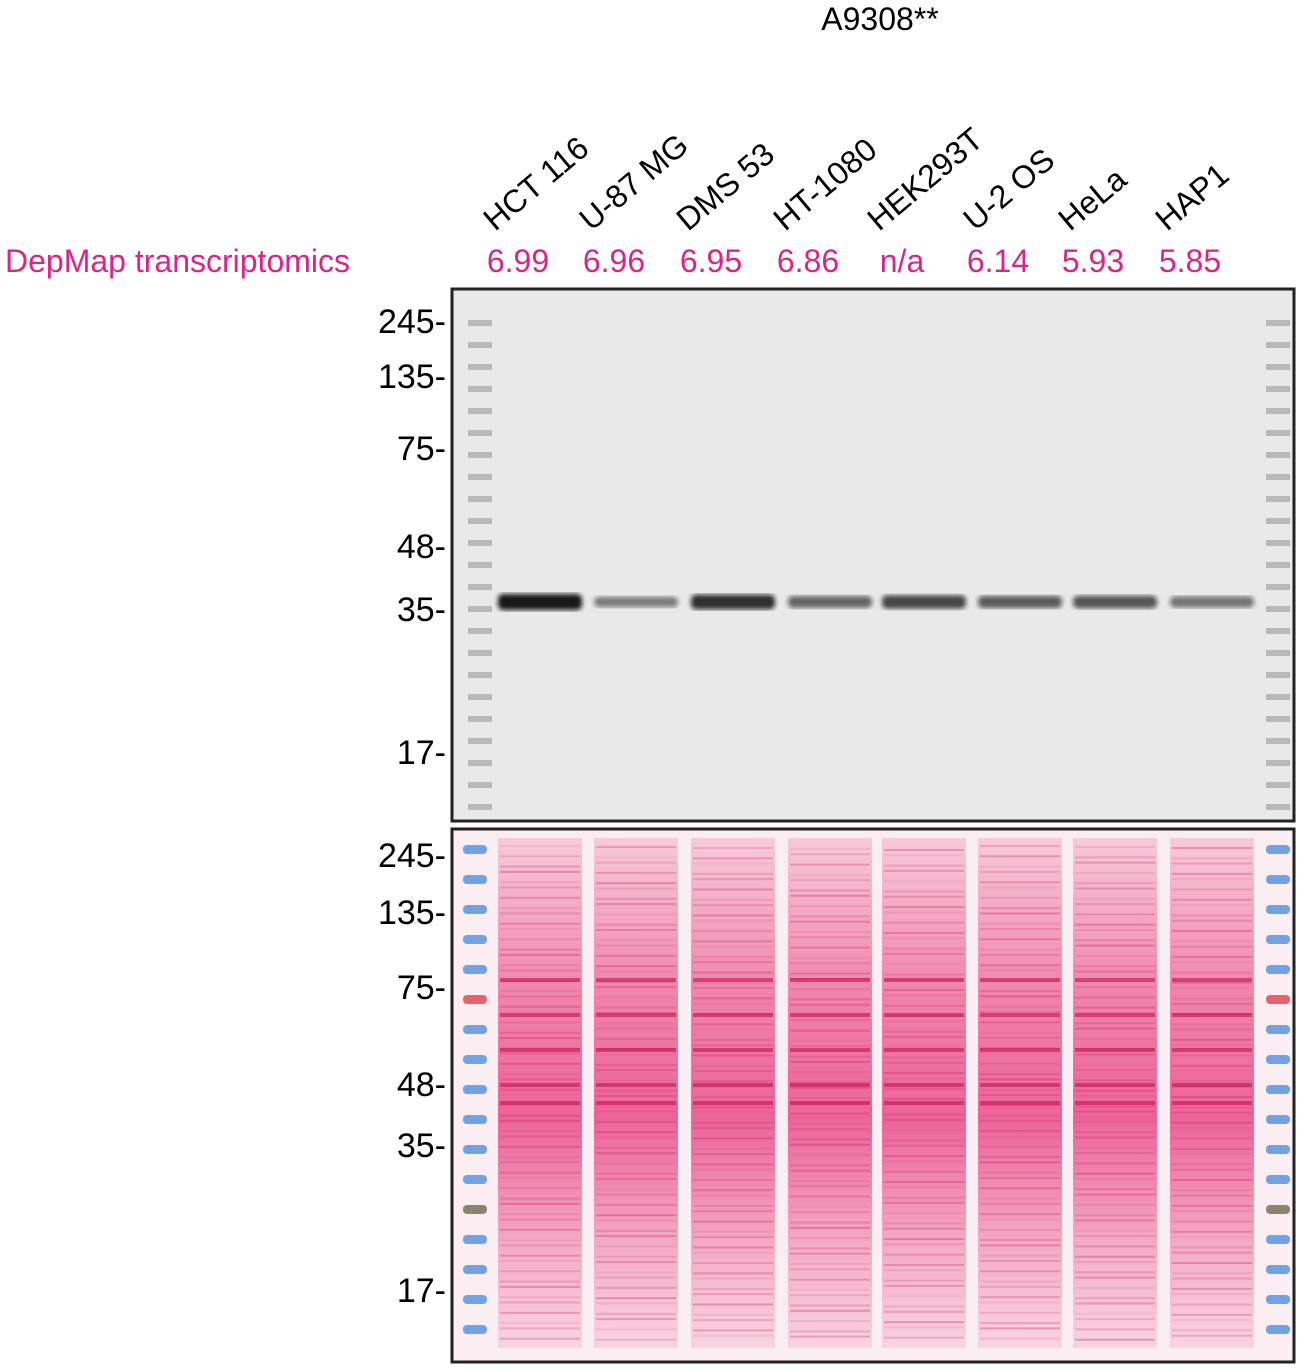 Image resolution: width=1299 pixels, height=1371 pixels. Describe the element at coordinates (421, 1291) in the screenshot. I see `mw-marker: 17-` at that location.